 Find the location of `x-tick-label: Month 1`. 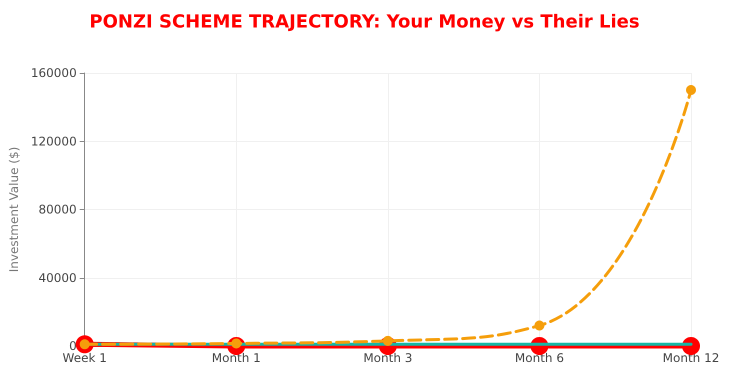

x-tick-label: Month 1 is located at coordinates (236, 358).